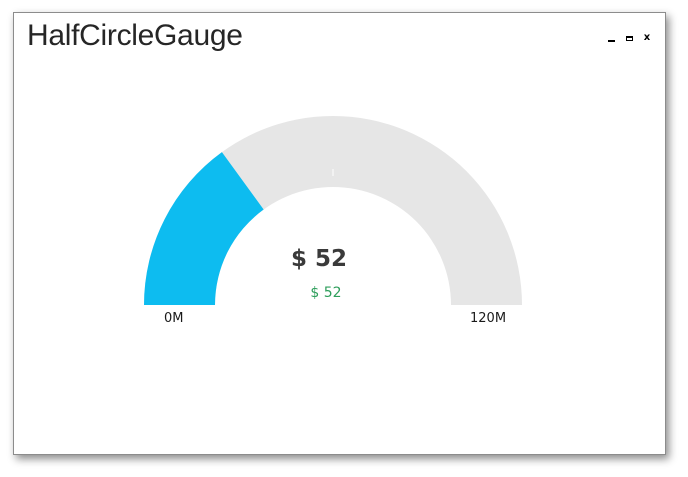  What do you see at coordinates (174, 318) in the screenshot?
I see `gauge-min-label: 0M` at bounding box center [174, 318].